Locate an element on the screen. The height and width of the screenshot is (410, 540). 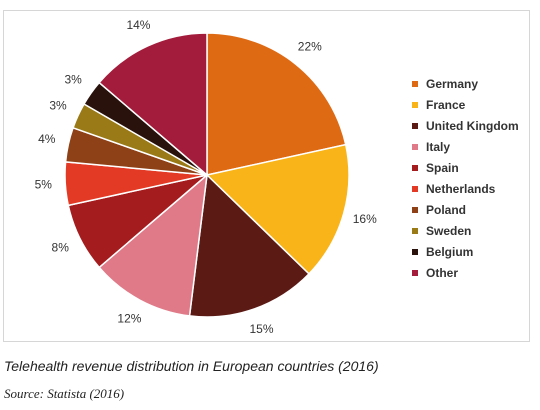
legend-item-italy: Italy is located at coordinates (465, 146).